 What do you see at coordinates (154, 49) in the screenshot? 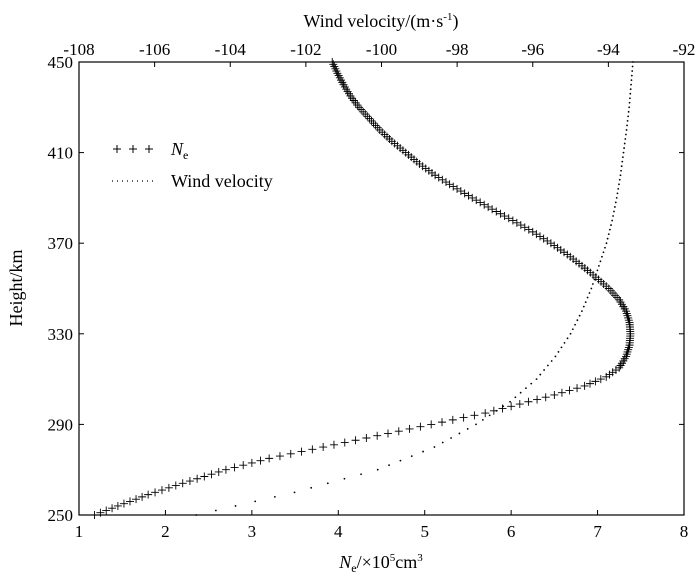
I see `x-top-tick-label: -106` at bounding box center [154, 49].